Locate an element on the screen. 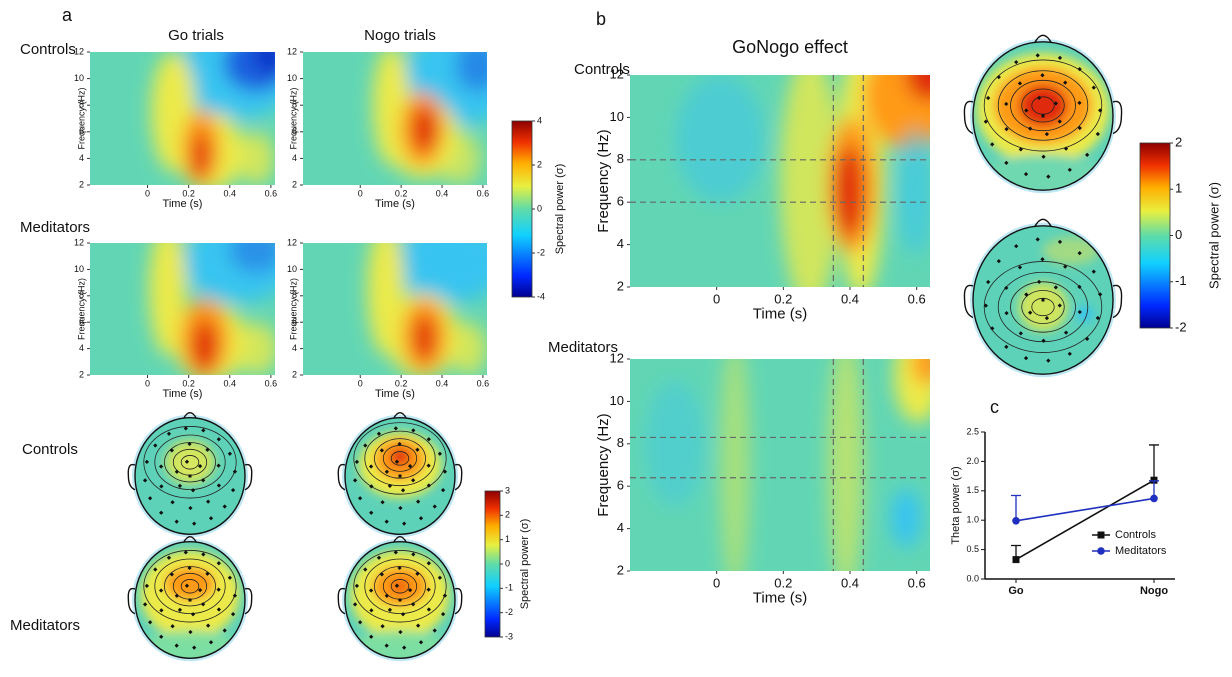 The image size is (1232, 677). x-axis-label: Time (s) is located at coordinates (183, 394).